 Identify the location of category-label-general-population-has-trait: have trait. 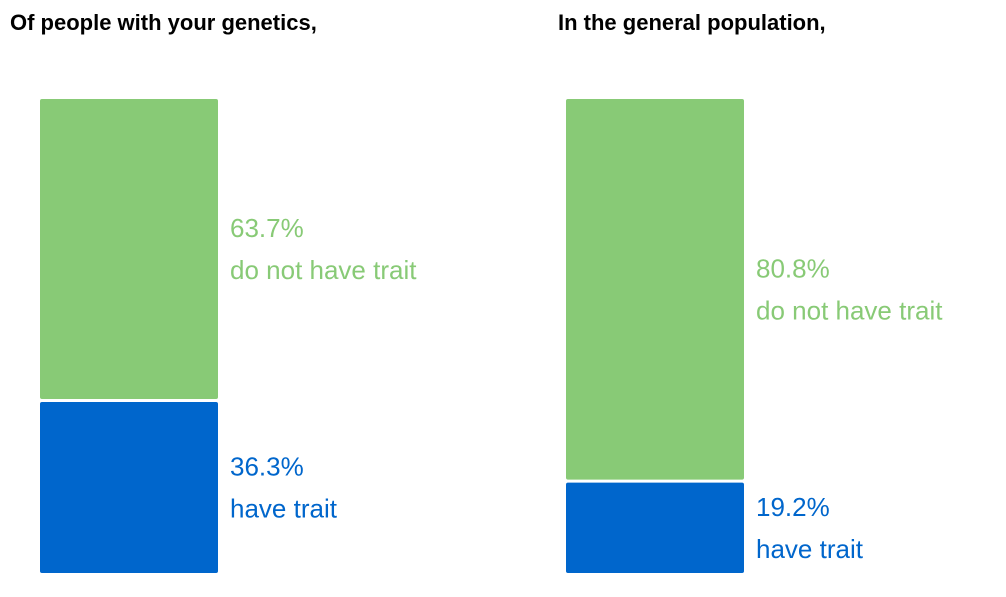
(810, 549).